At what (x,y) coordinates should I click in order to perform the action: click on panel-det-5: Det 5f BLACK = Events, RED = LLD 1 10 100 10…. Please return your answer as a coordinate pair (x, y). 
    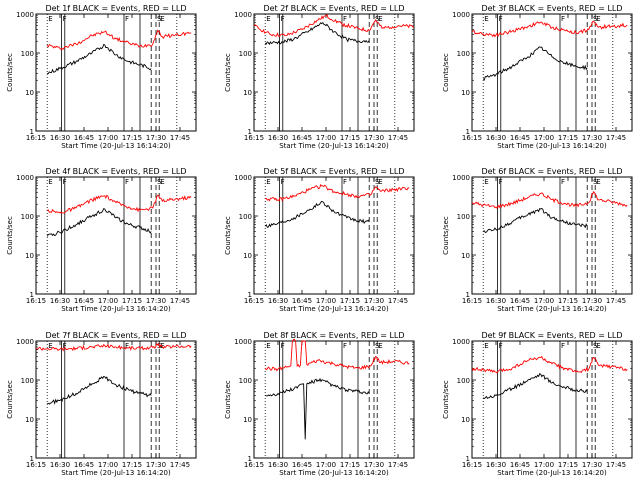
    Looking at the image, I should click on (319, 240).